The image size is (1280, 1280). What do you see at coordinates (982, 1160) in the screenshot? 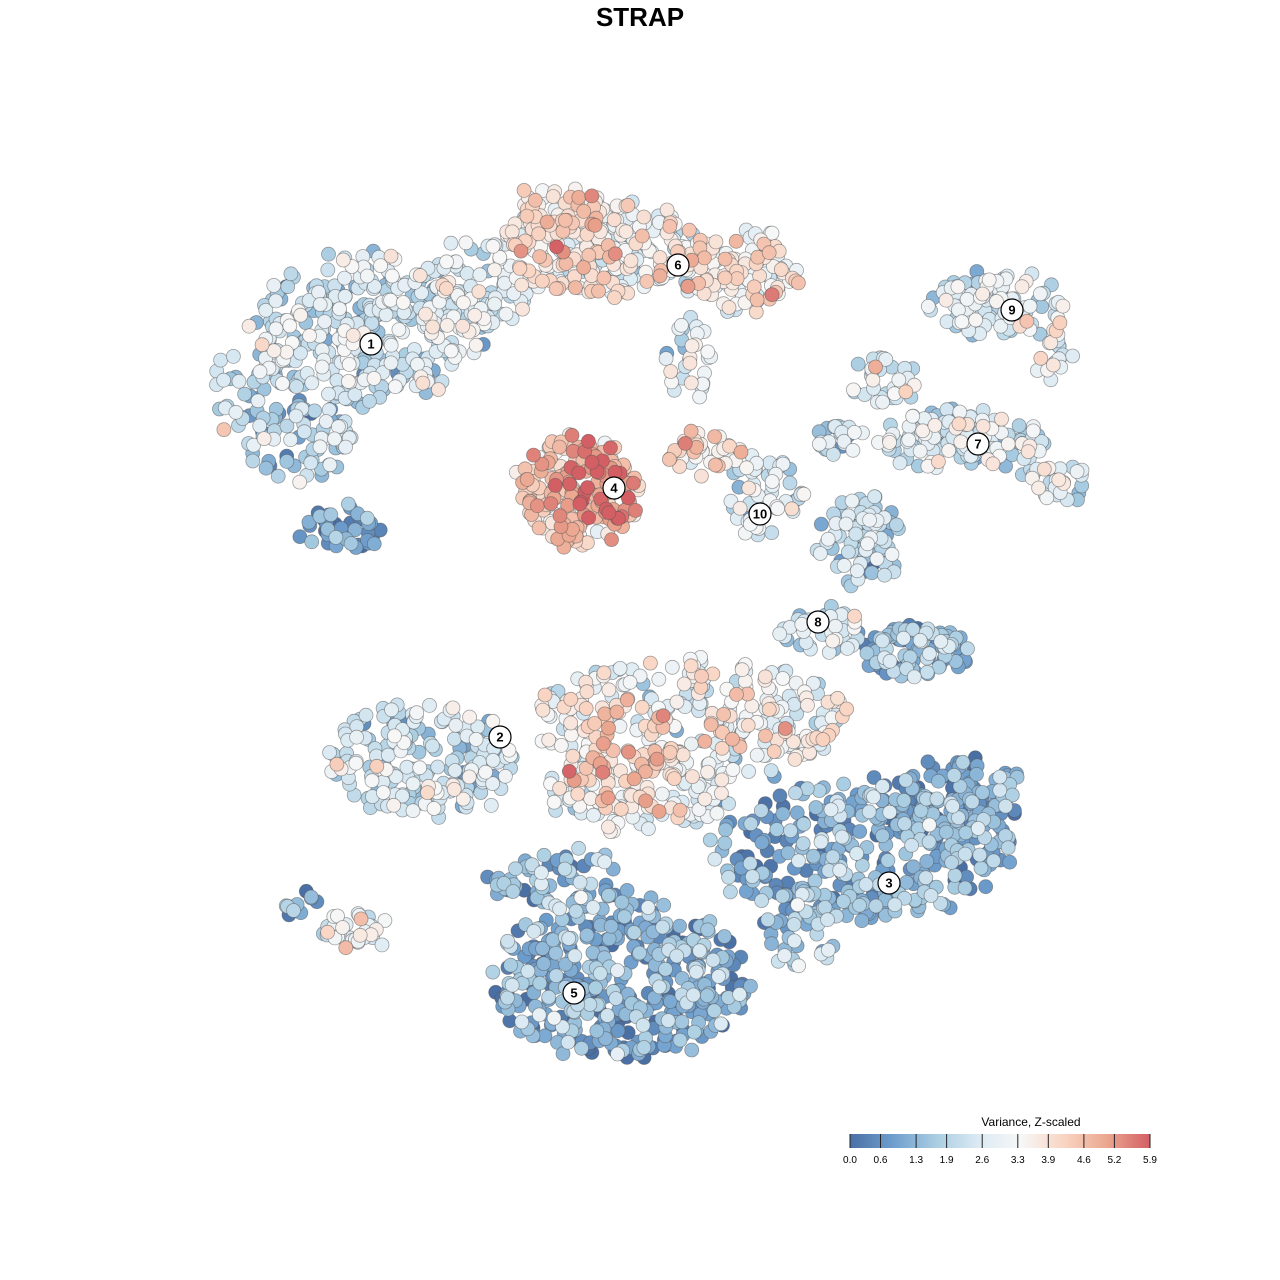
I see `legend-tick-label: 2.6` at bounding box center [982, 1160].